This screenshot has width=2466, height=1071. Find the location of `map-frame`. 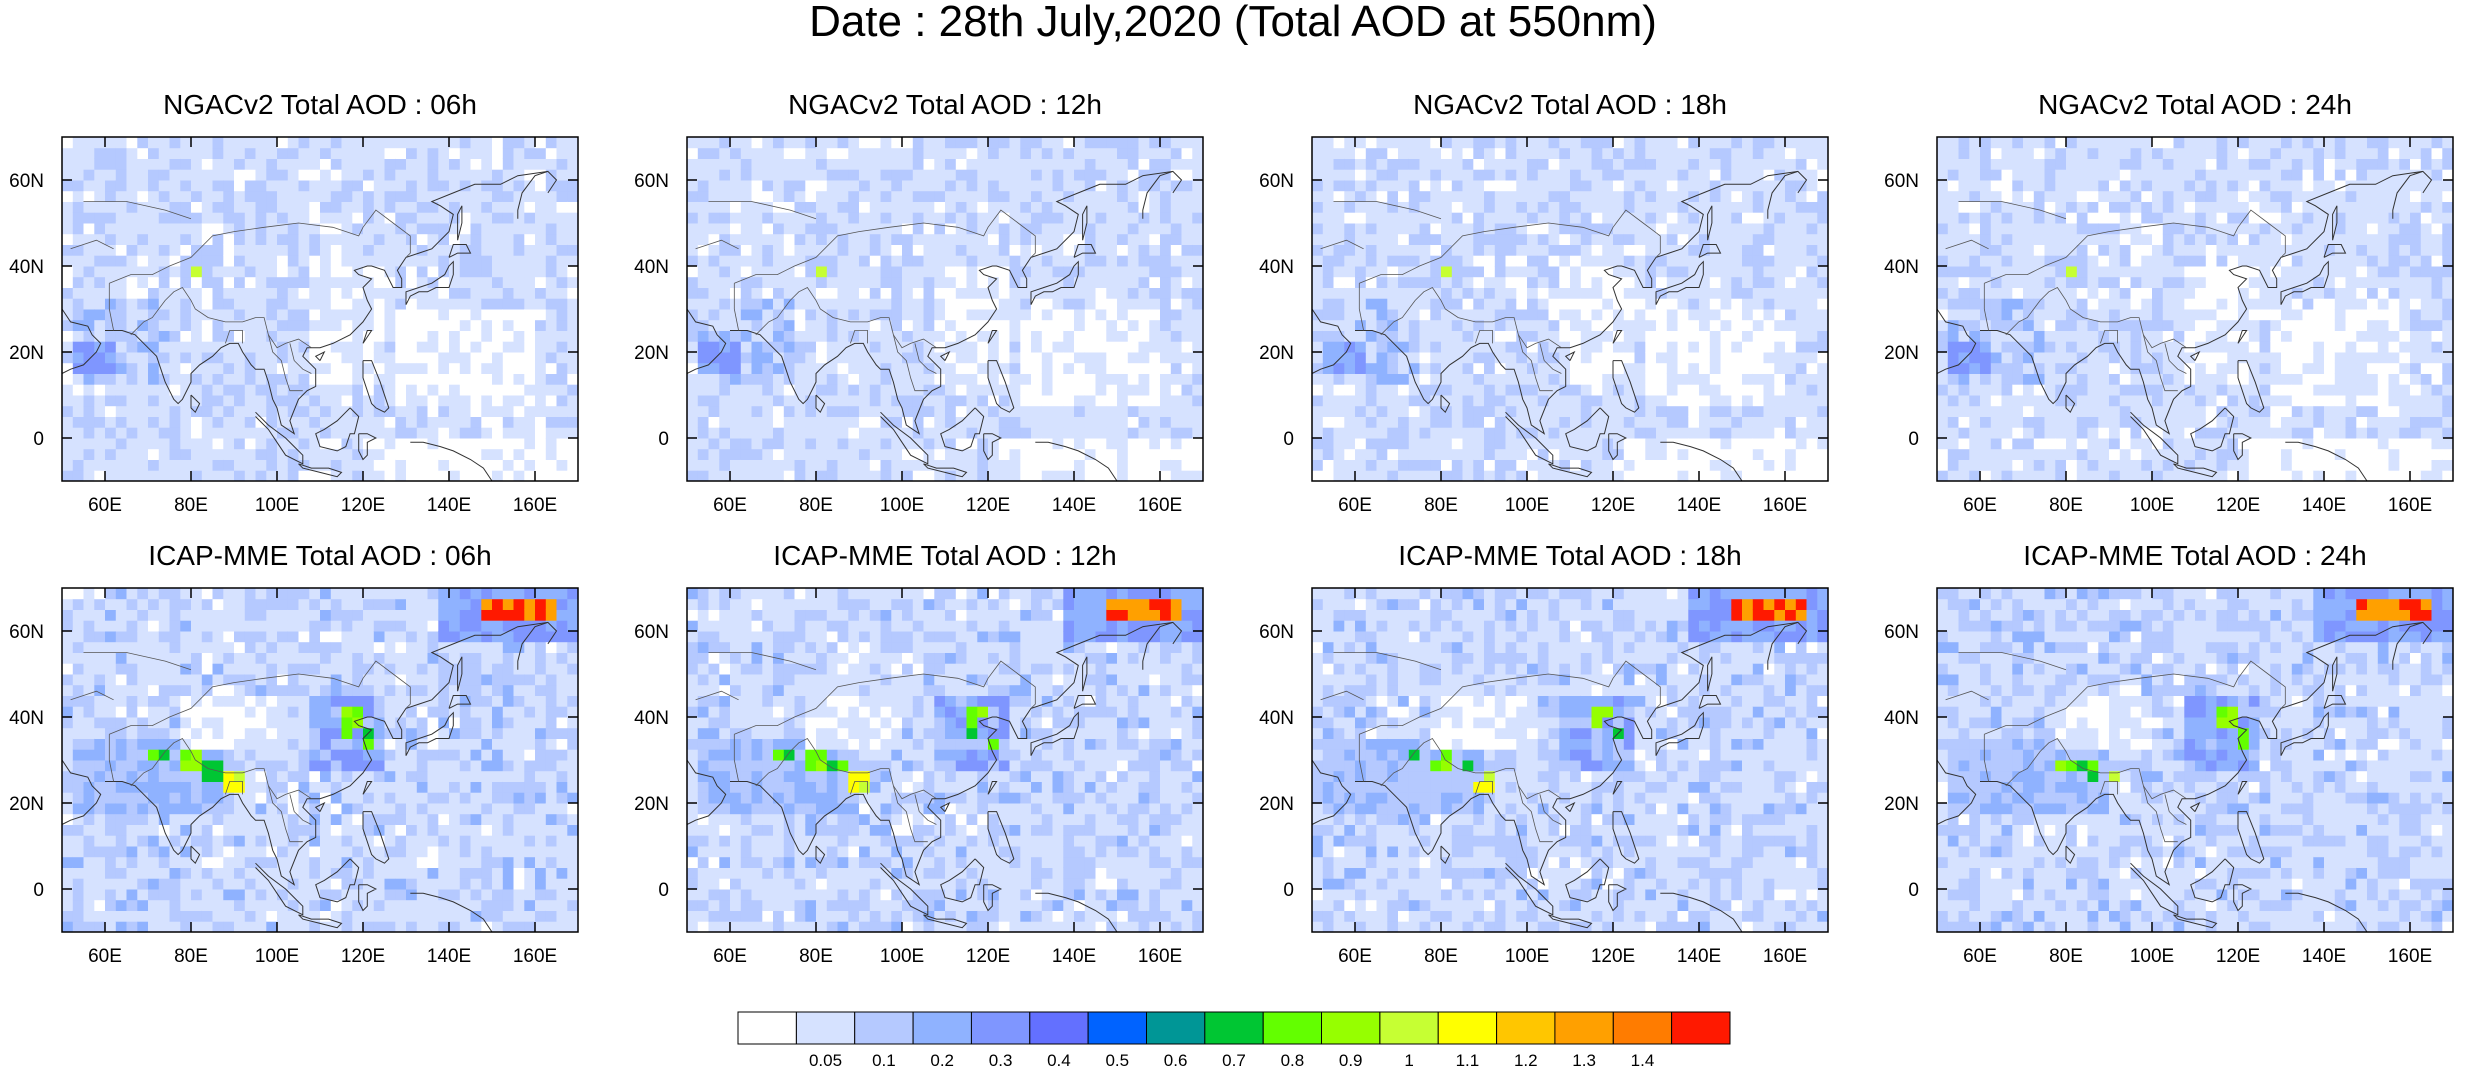

map-frame is located at coordinates (945, 309).